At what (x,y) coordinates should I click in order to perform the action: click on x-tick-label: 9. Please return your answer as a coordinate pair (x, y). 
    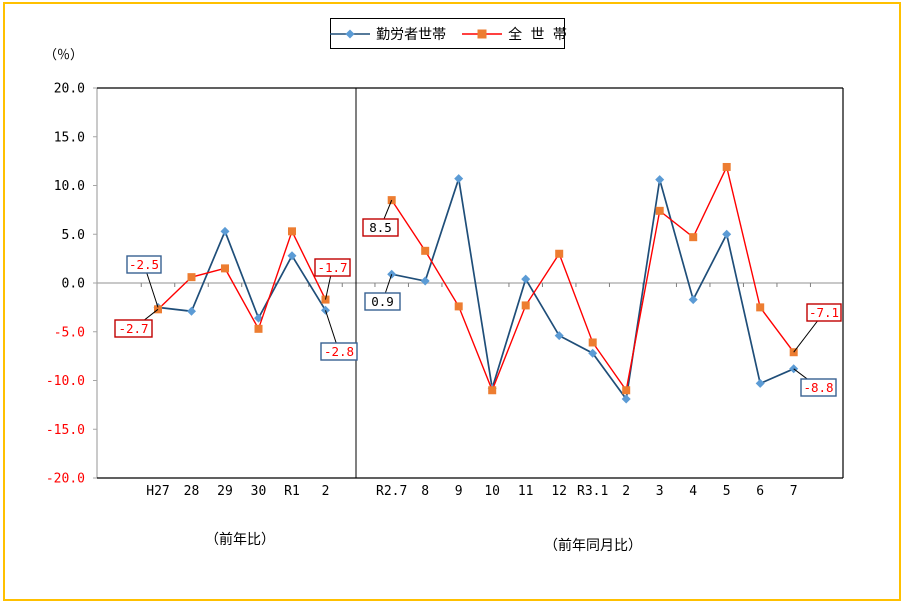
    Looking at the image, I should click on (459, 491).